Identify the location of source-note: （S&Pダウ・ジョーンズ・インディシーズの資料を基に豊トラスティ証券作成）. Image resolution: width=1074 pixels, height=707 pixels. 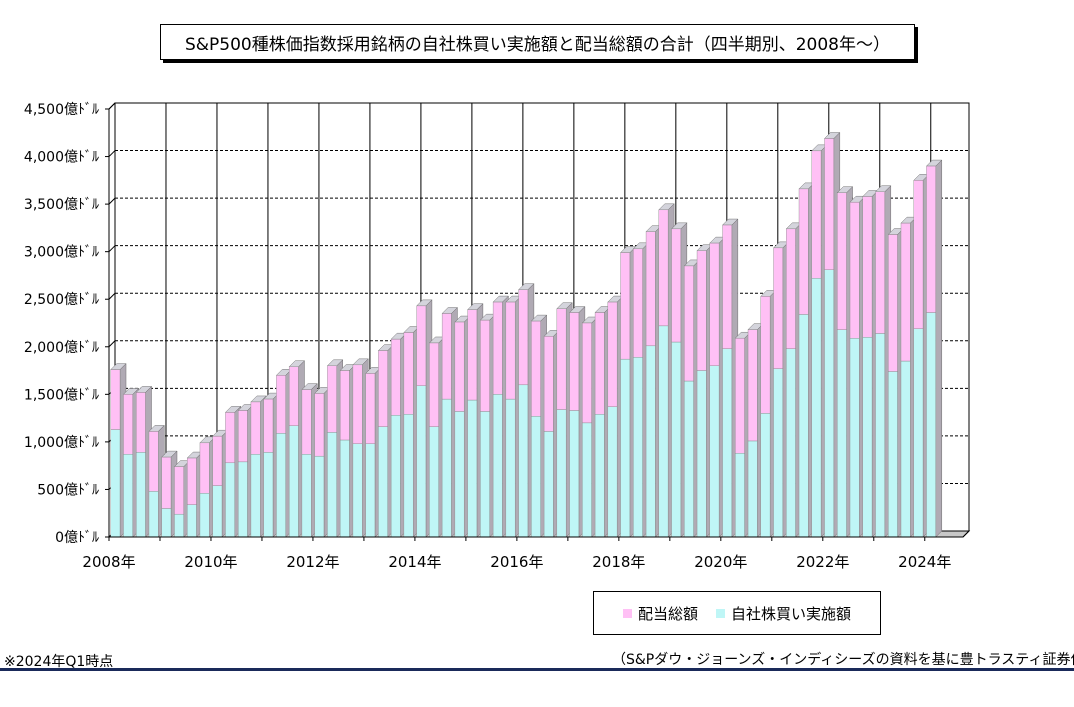
(843, 660).